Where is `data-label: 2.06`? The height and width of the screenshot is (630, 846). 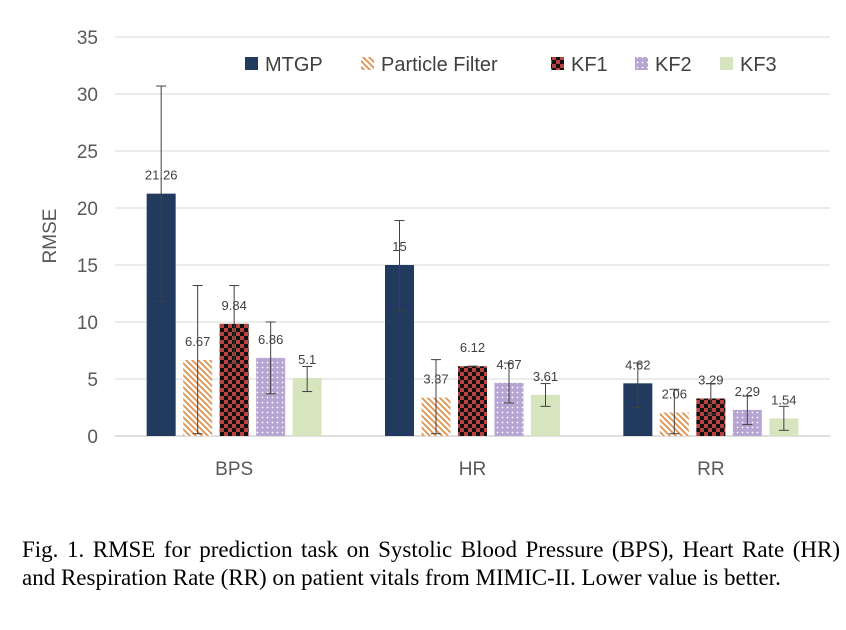 data-label: 2.06 is located at coordinates (674, 394).